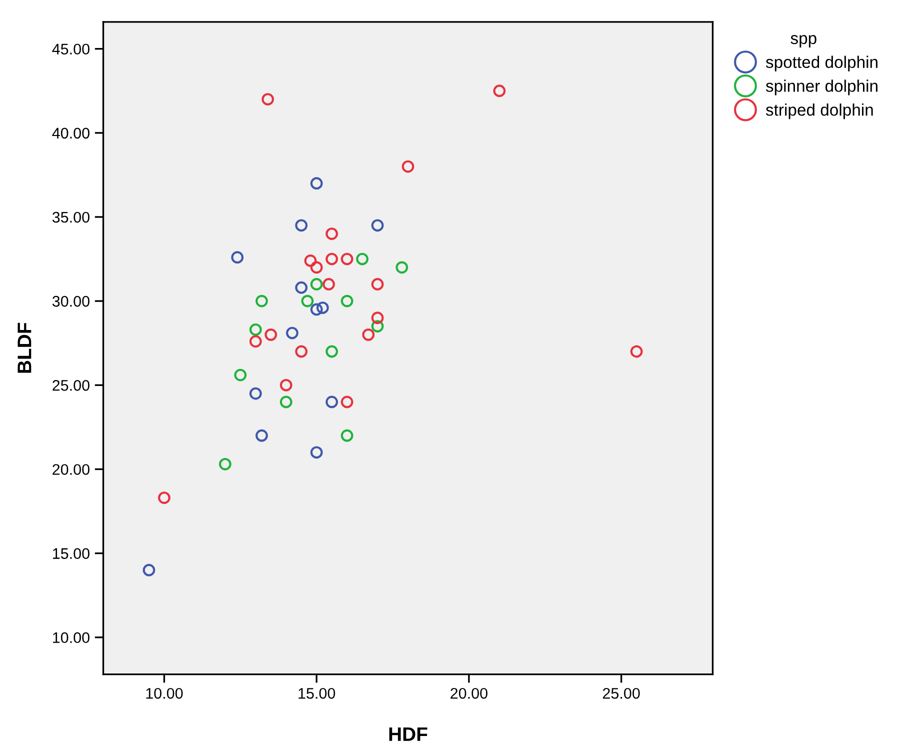  What do you see at coordinates (803, 41) in the screenshot?
I see `legend-title: spp` at bounding box center [803, 41].